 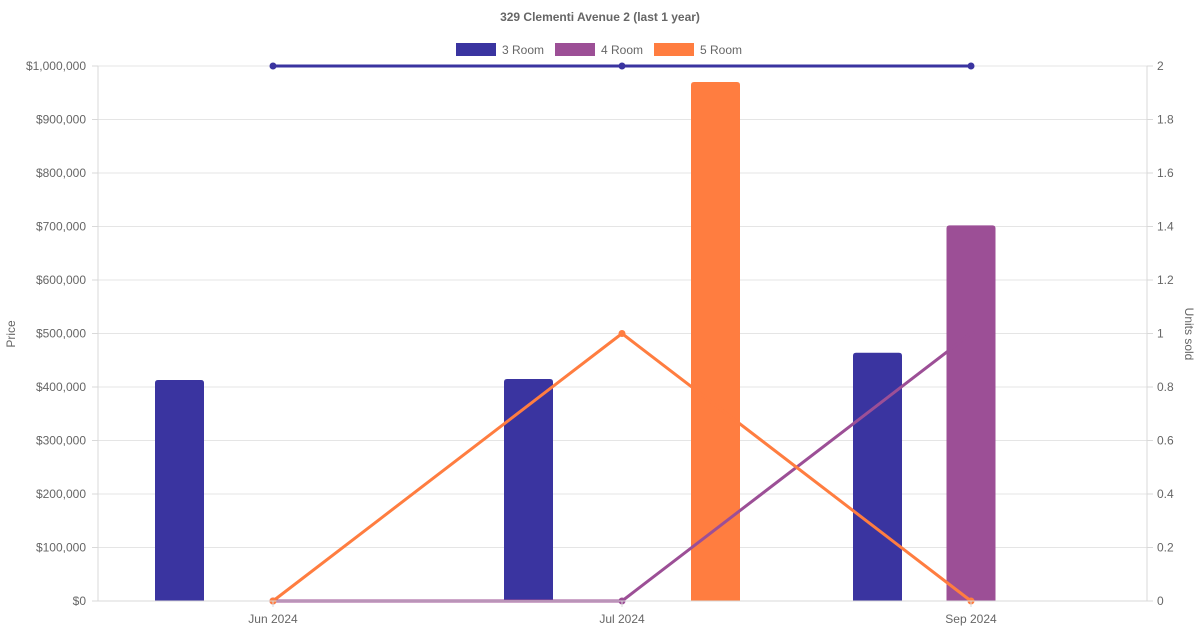 What do you see at coordinates (61, 441) in the screenshot?
I see `y-left-tick-label: $300,000` at bounding box center [61, 441].